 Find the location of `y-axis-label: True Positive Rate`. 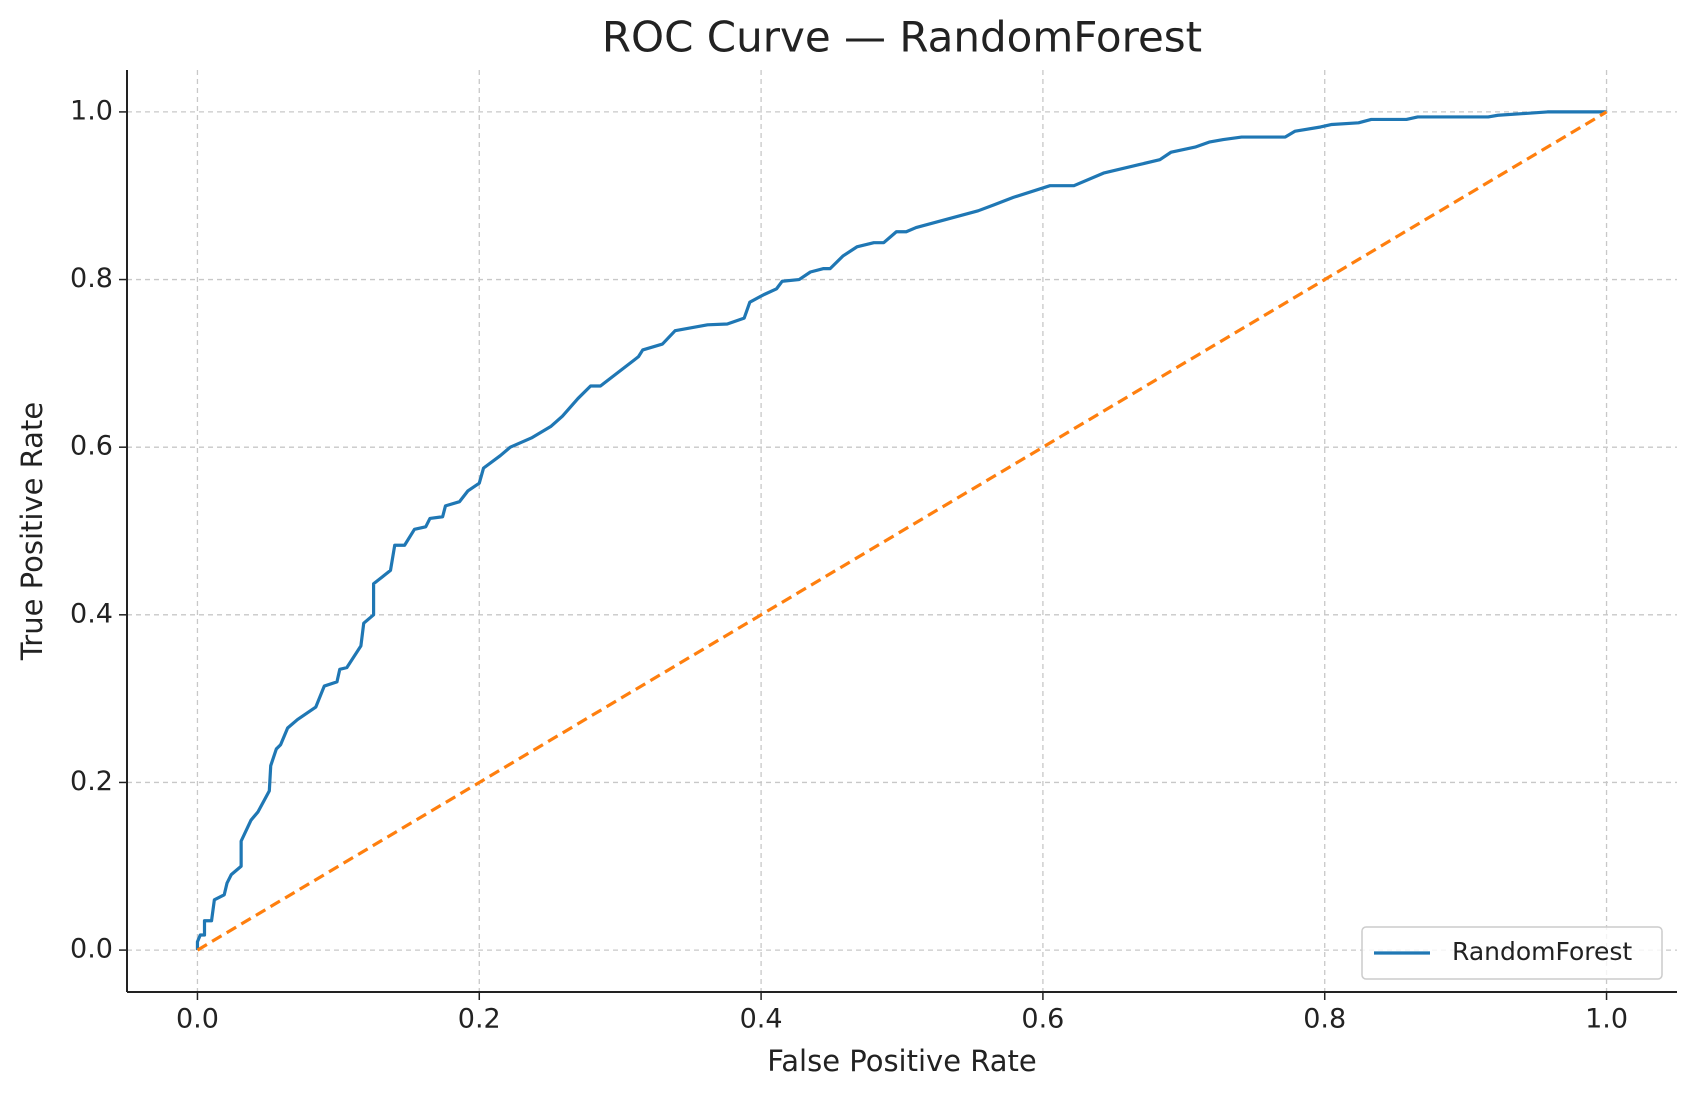

y-axis-label: True Positive Rate is located at coordinates (32, 531).